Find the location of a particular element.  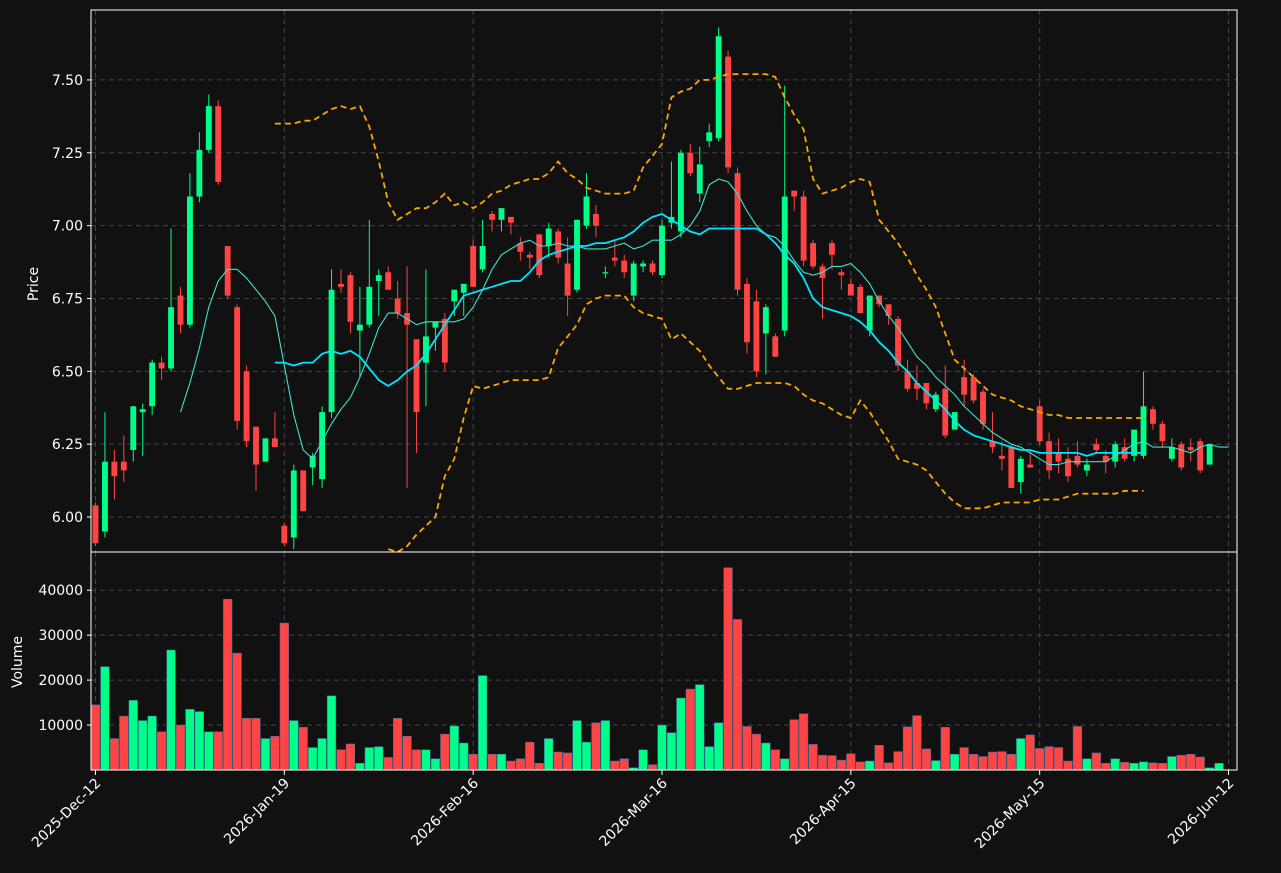

volume-tick-label: 30000 is located at coordinates (60, 636).